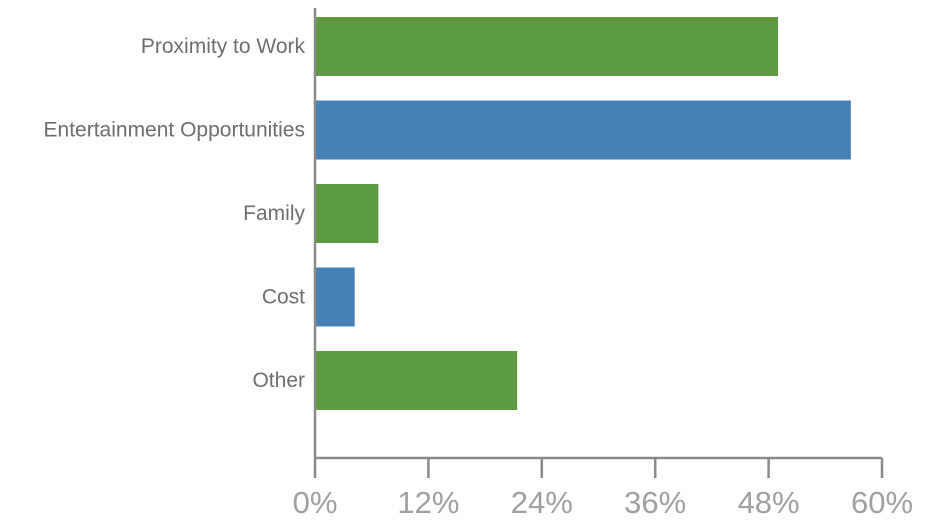  Describe the element at coordinates (882, 502) in the screenshot. I see `x-tick-label: 60%` at that location.